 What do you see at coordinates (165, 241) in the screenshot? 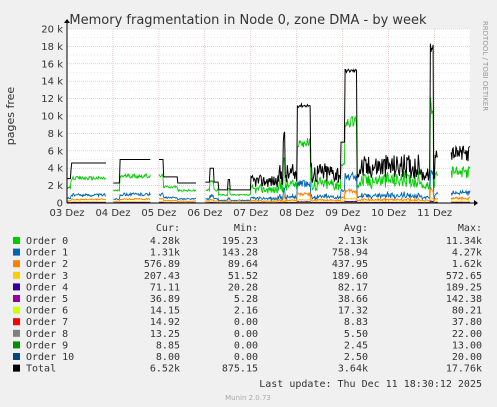
I see `legend-cur-order-0: 4.28k` at bounding box center [165, 241].